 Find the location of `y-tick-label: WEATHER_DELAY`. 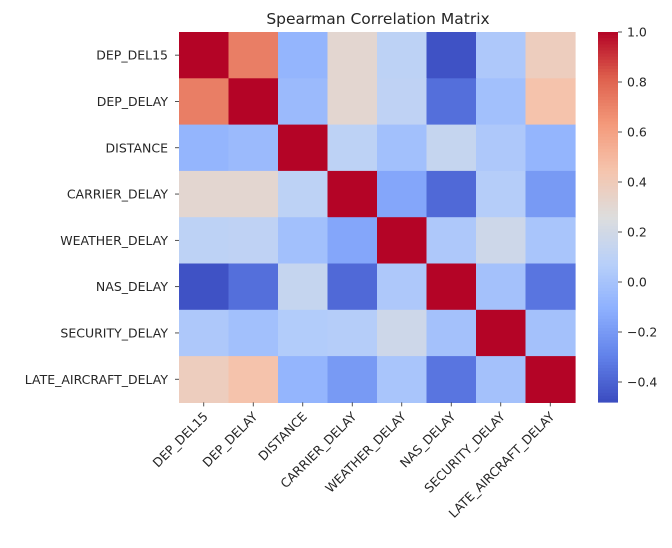

y-tick-label: WEATHER_DELAY is located at coordinates (114, 240).